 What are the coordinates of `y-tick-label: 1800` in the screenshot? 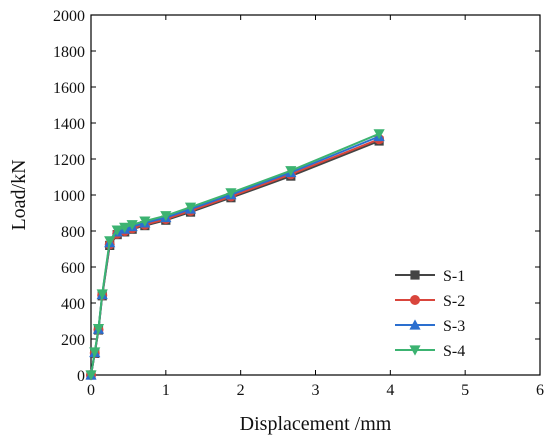 It's located at (69, 52).